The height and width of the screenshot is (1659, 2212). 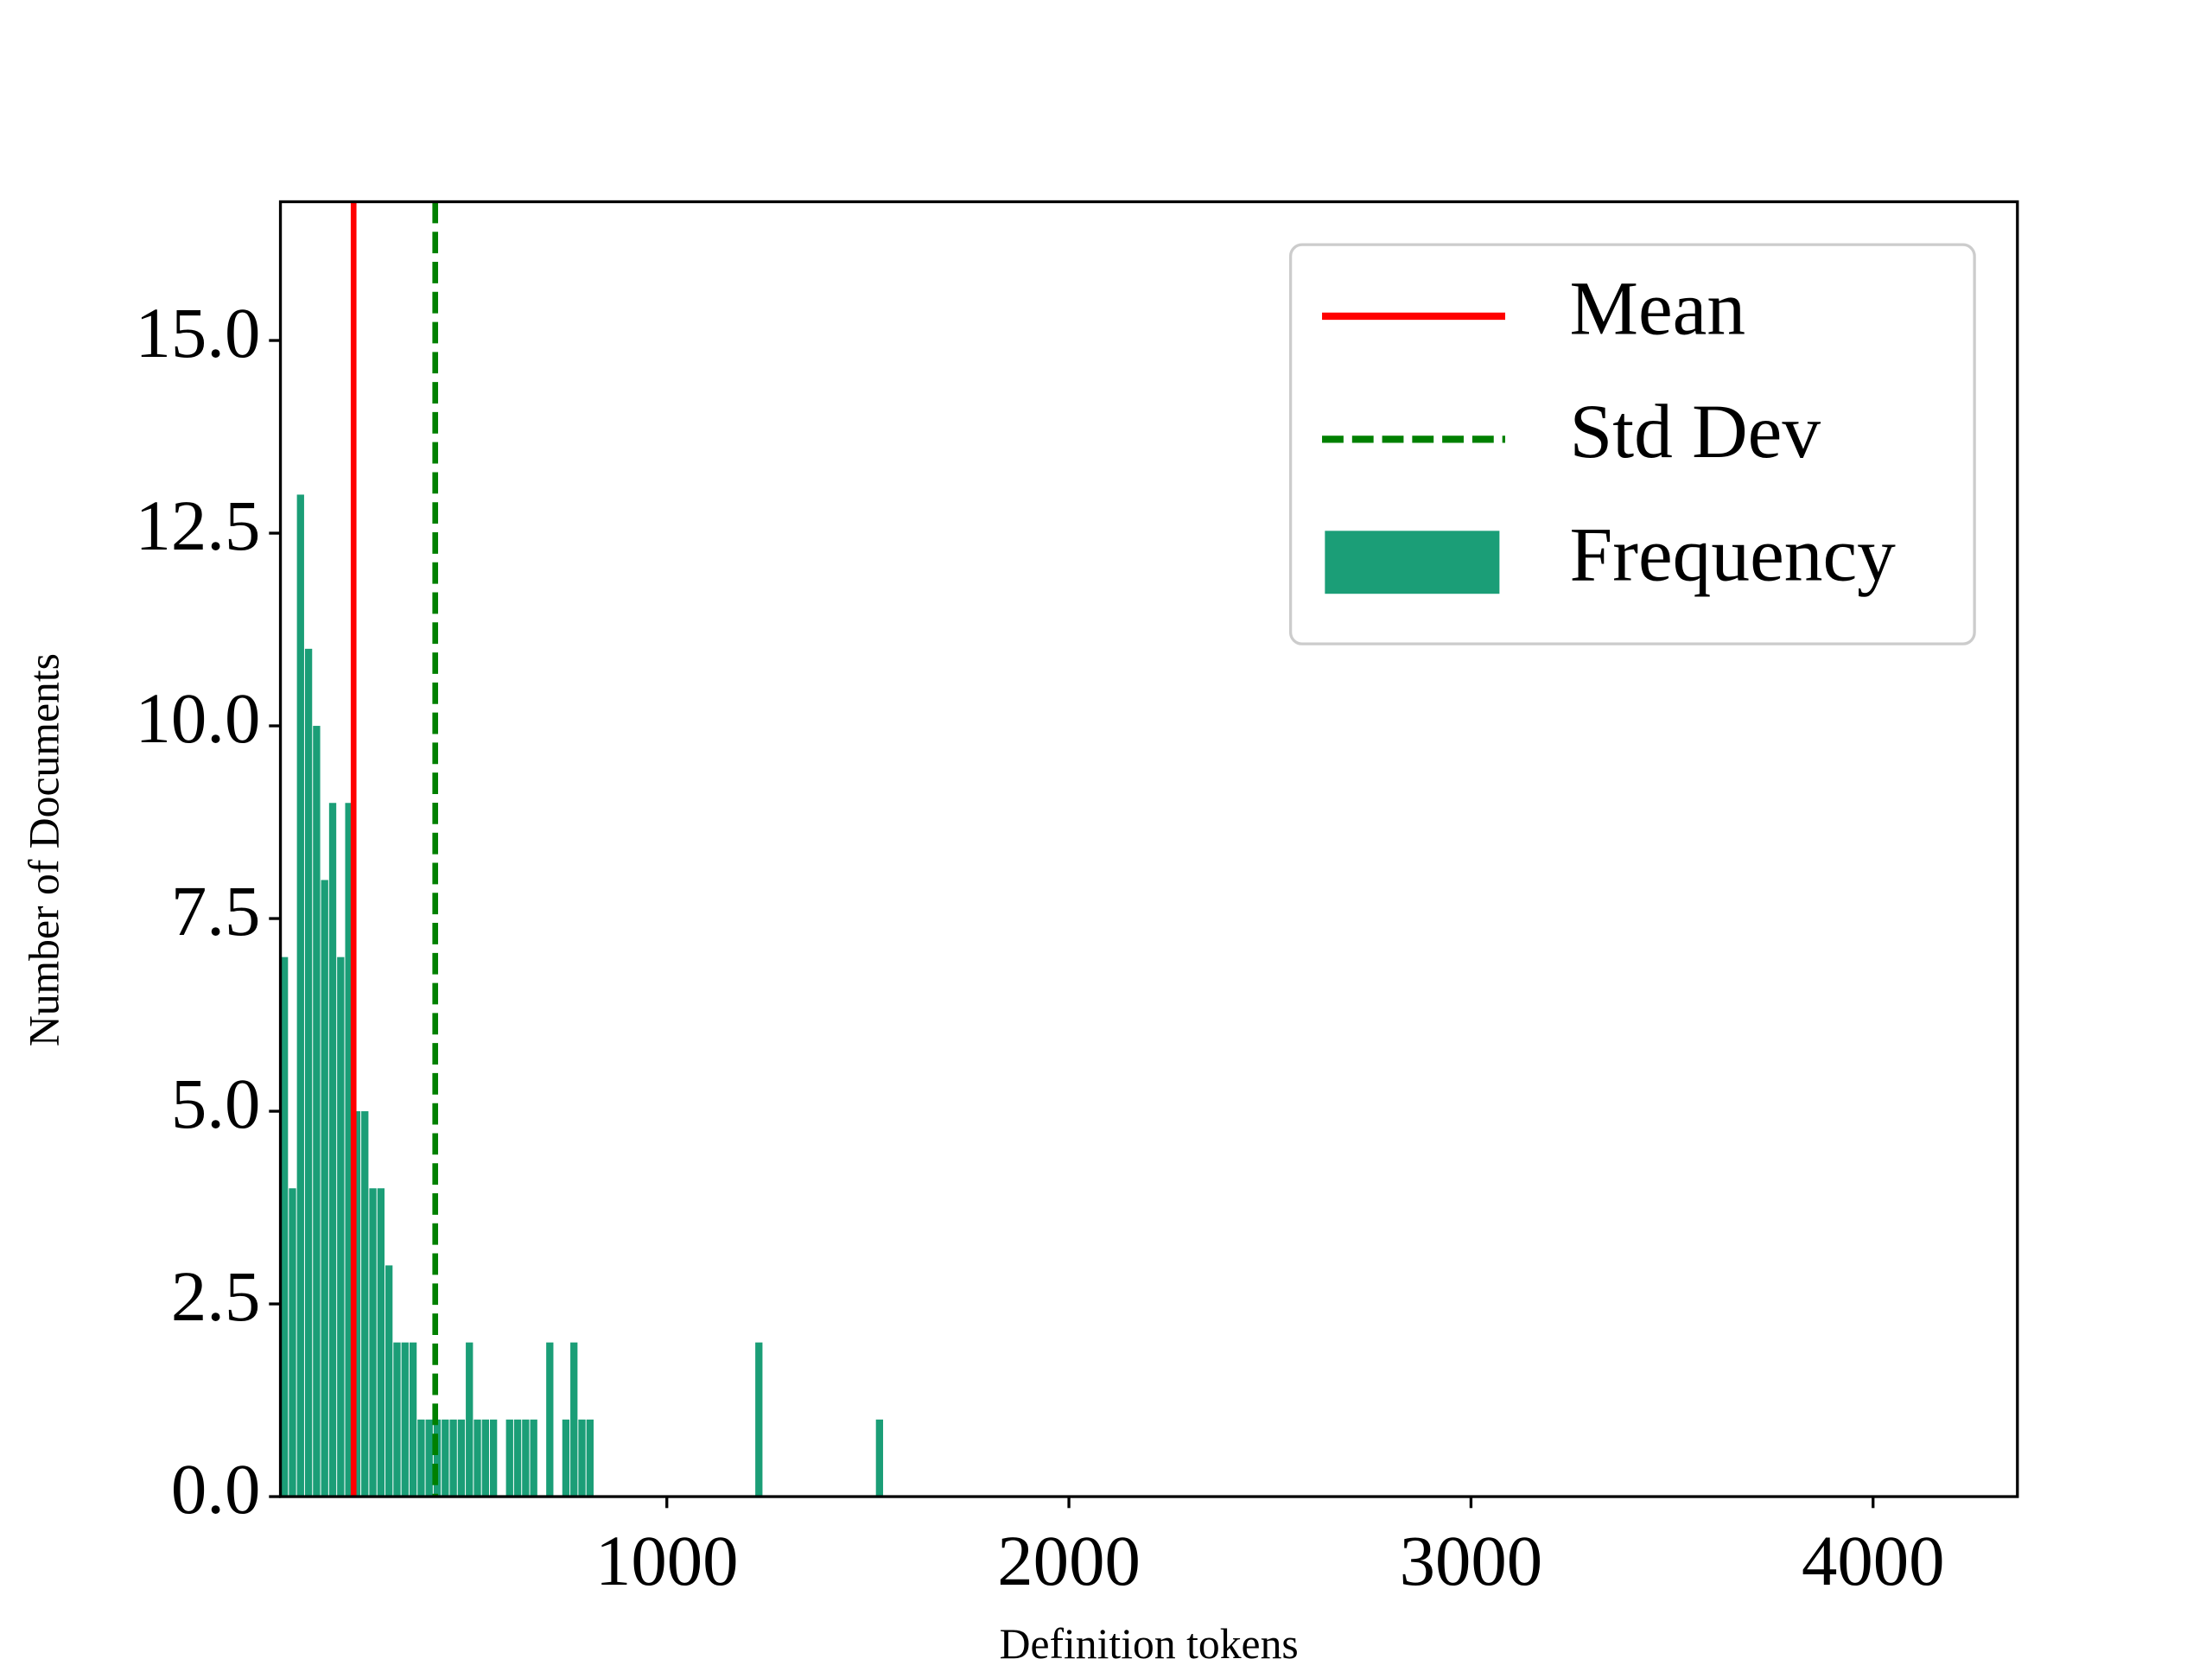 I want to click on y-tick-label: 15.0, so click(x=197, y=332).